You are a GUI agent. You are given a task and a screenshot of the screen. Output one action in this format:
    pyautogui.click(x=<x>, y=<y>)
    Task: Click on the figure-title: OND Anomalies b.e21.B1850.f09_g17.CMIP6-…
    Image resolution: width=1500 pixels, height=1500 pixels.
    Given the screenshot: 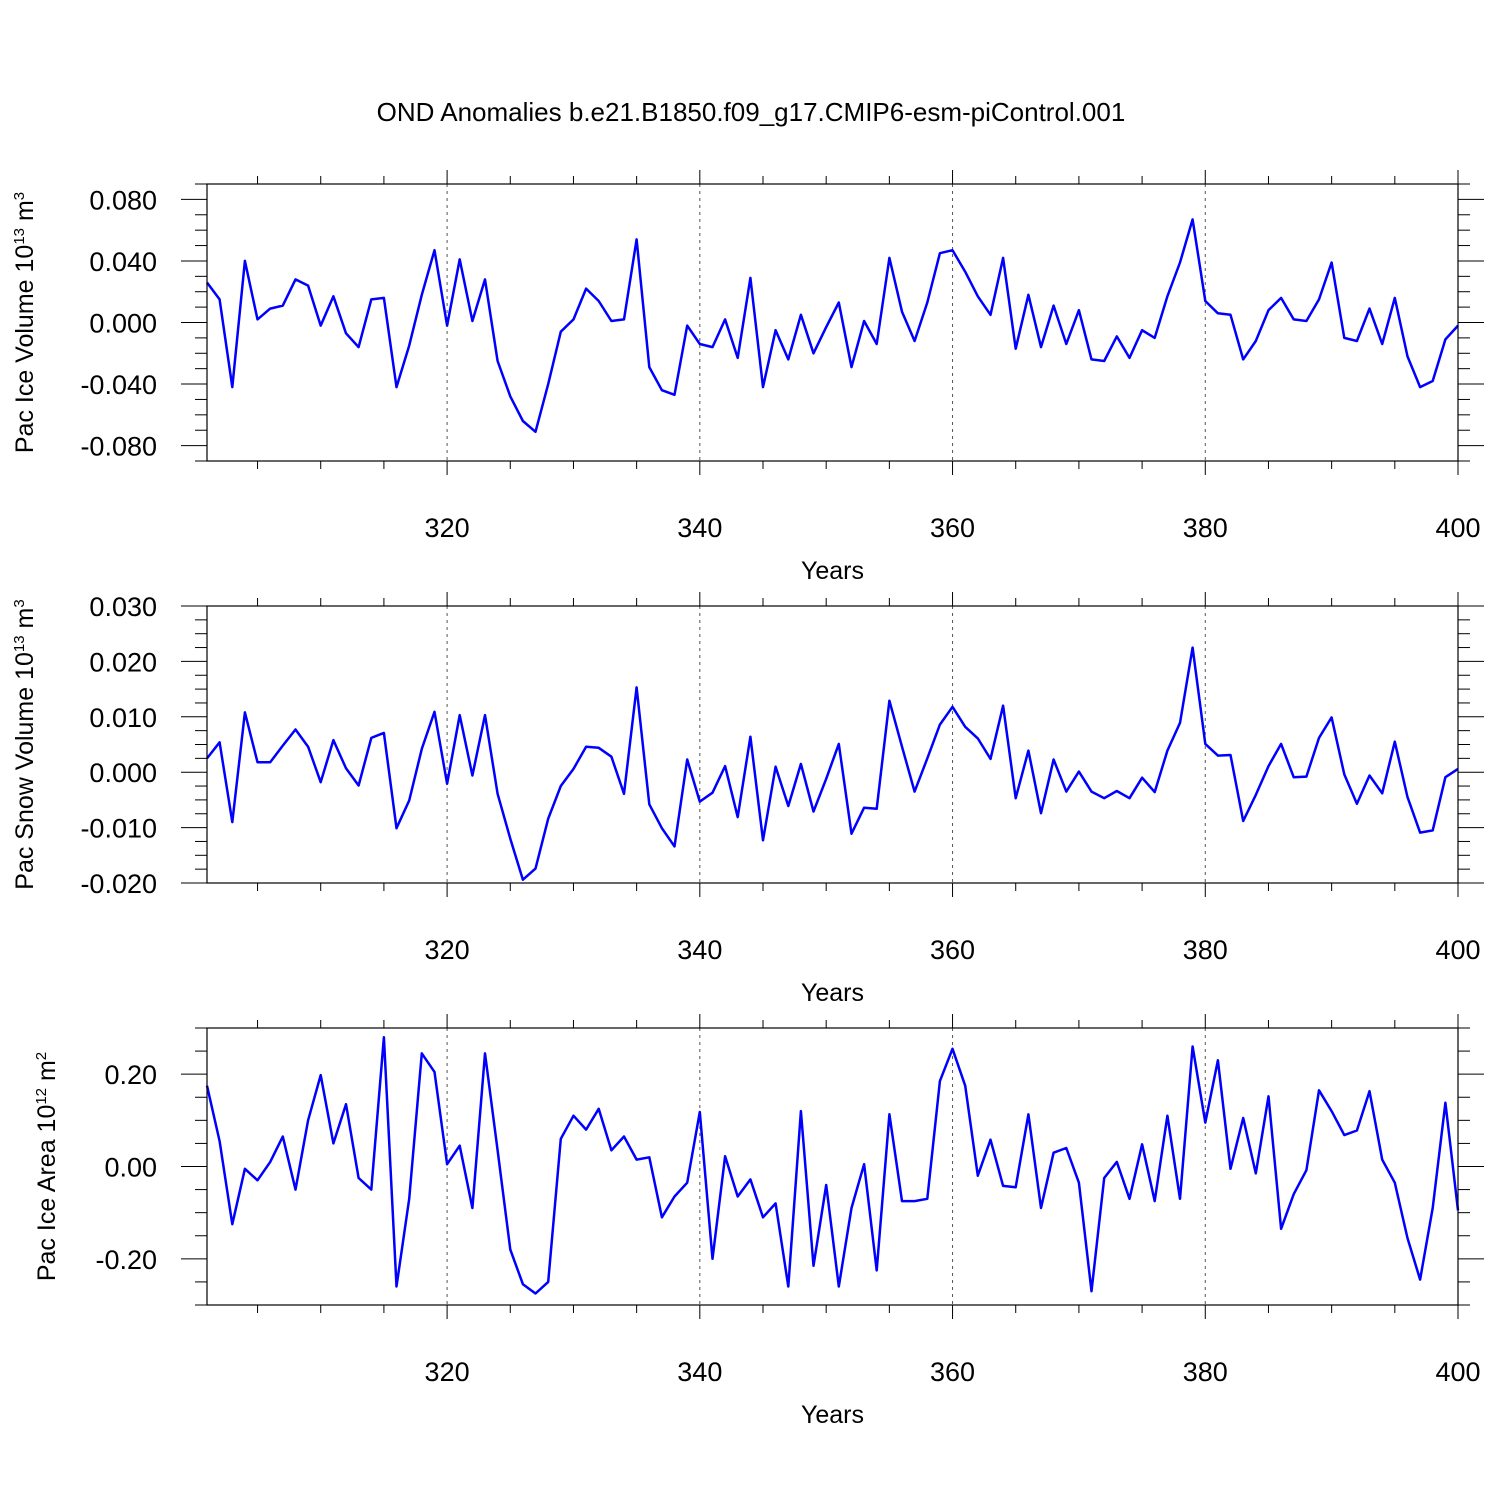 What is the action you would take?
    pyautogui.click(x=751, y=112)
    